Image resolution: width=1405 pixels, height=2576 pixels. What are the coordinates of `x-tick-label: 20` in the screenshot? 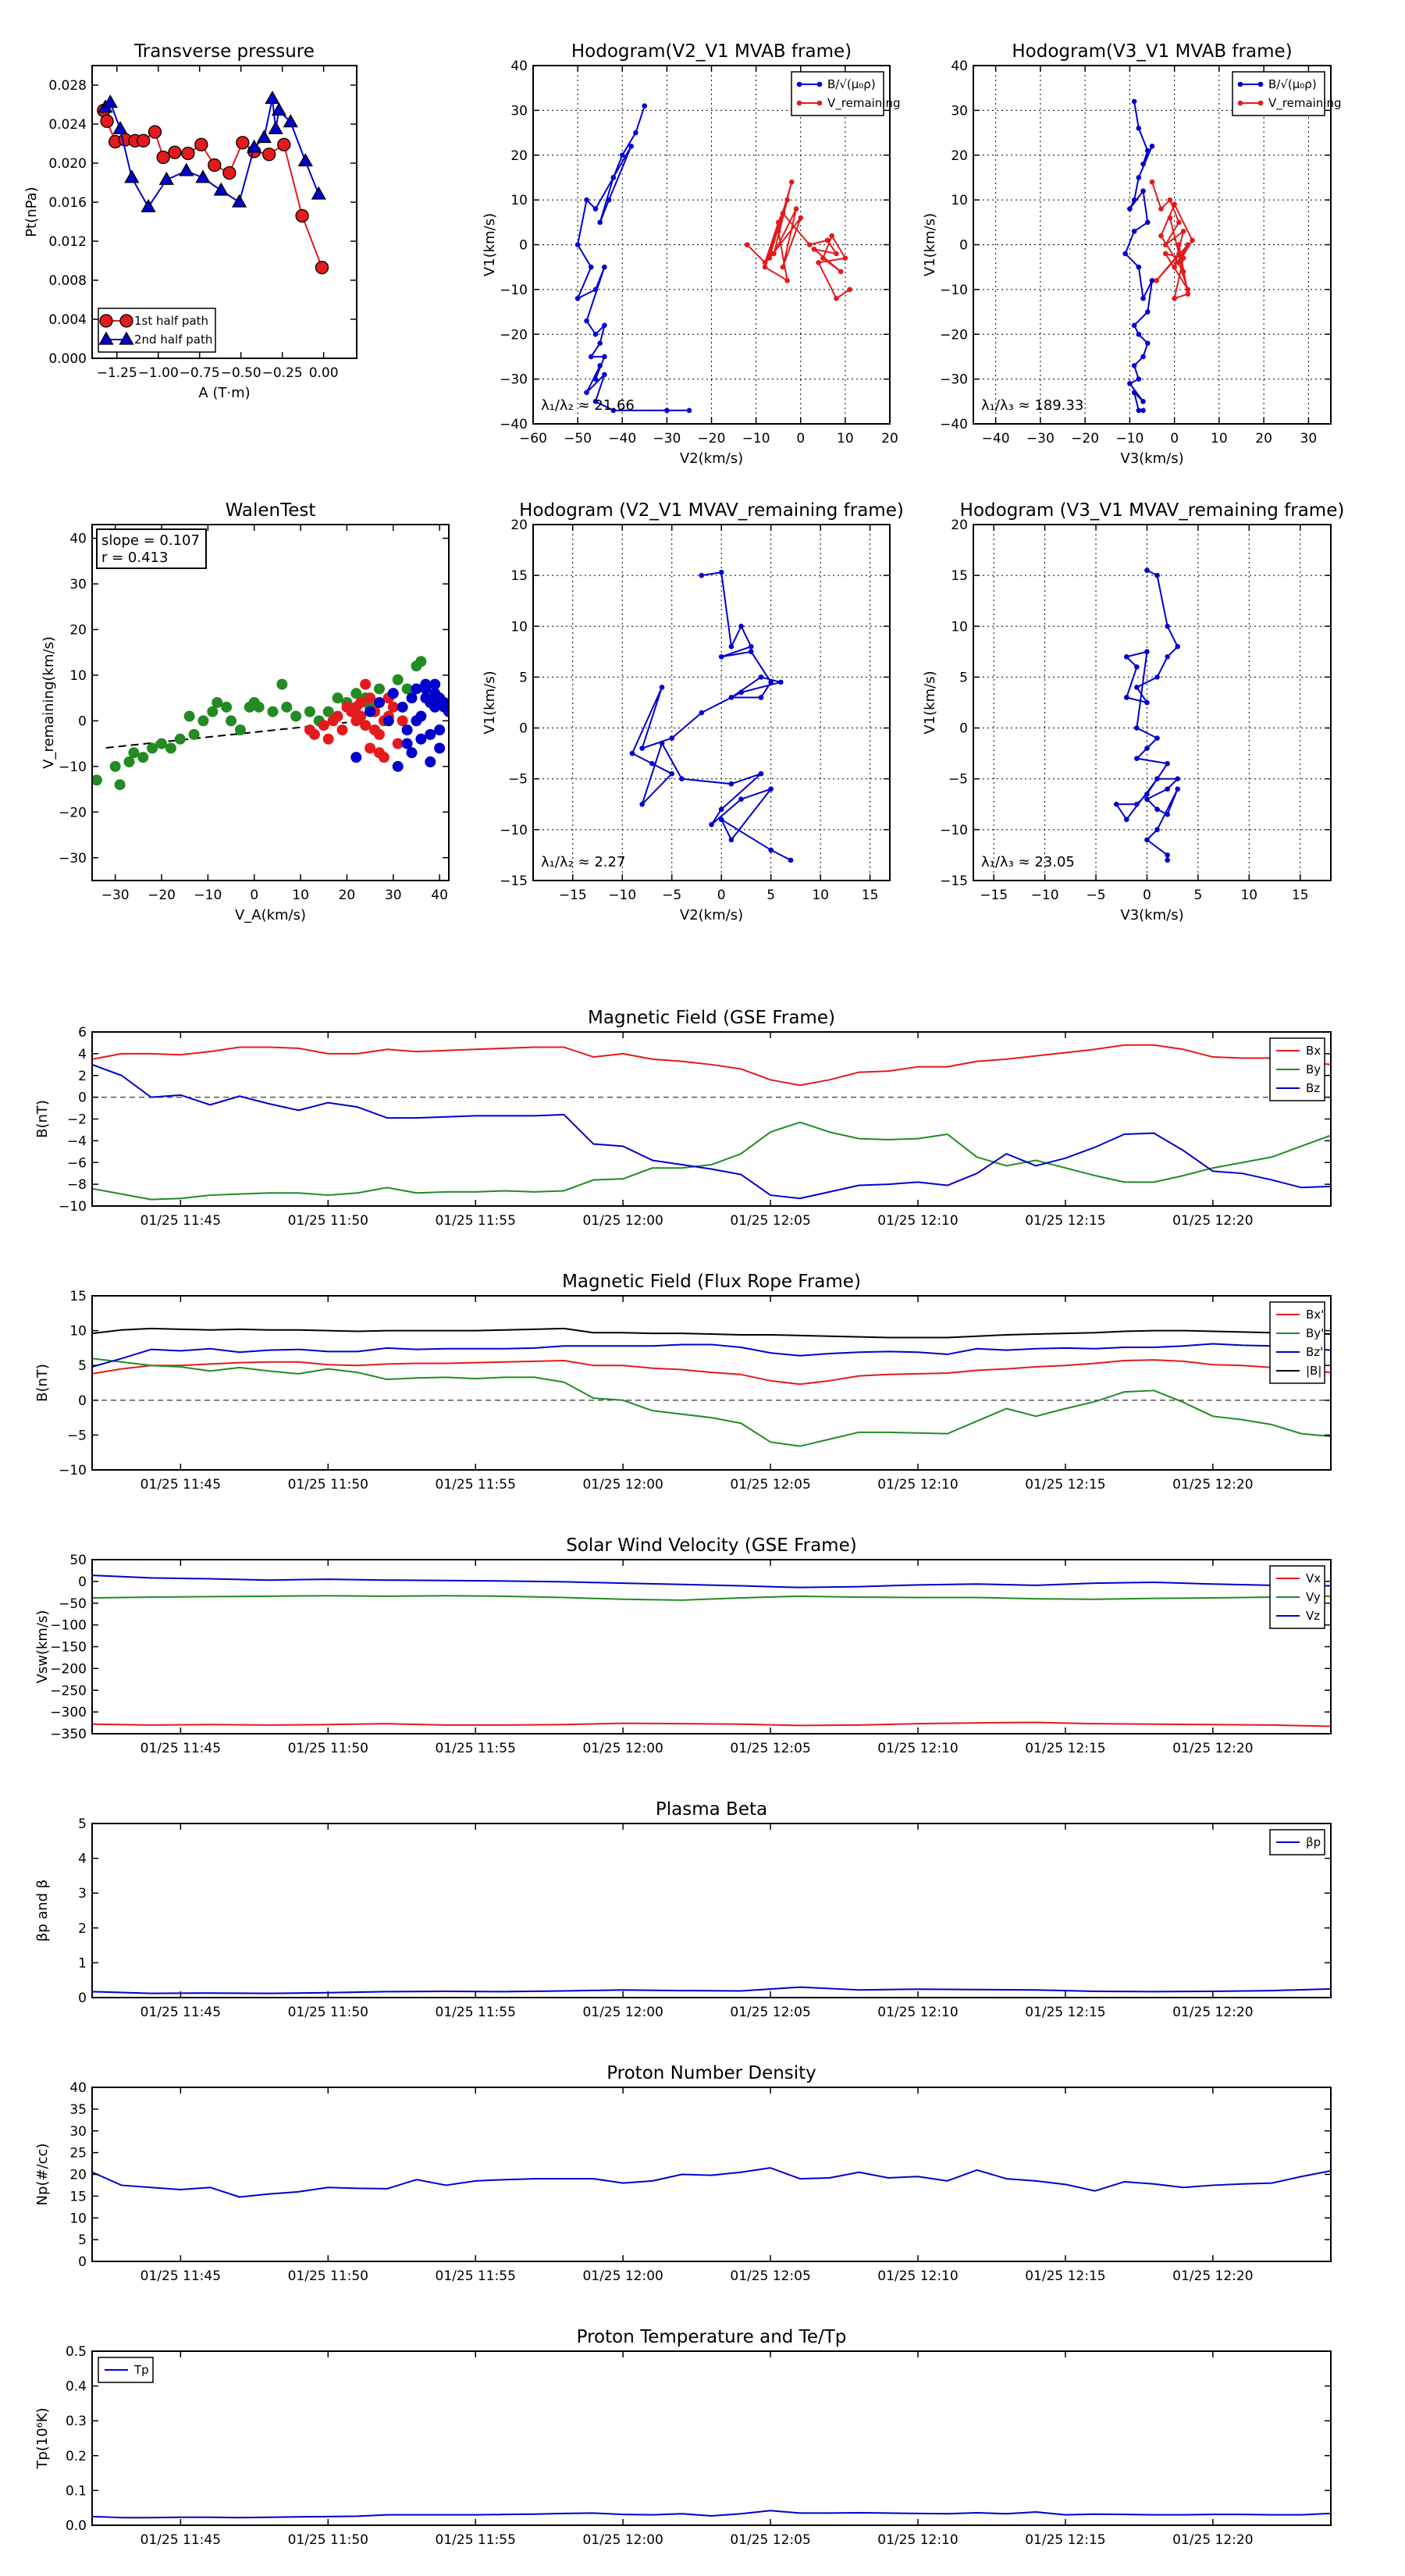 It's located at (1264, 439).